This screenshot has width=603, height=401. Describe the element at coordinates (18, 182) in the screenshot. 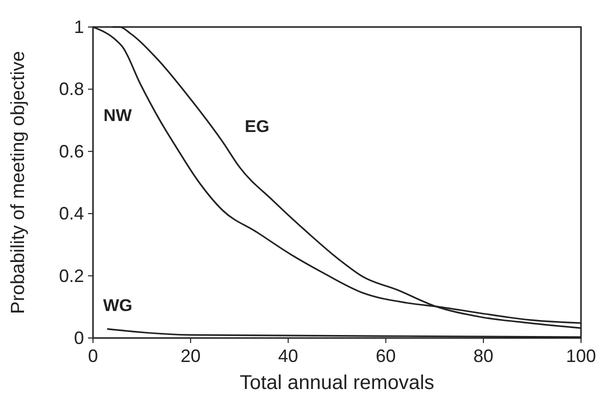

I see `y-axis-title: Probability of meeting objective` at that location.